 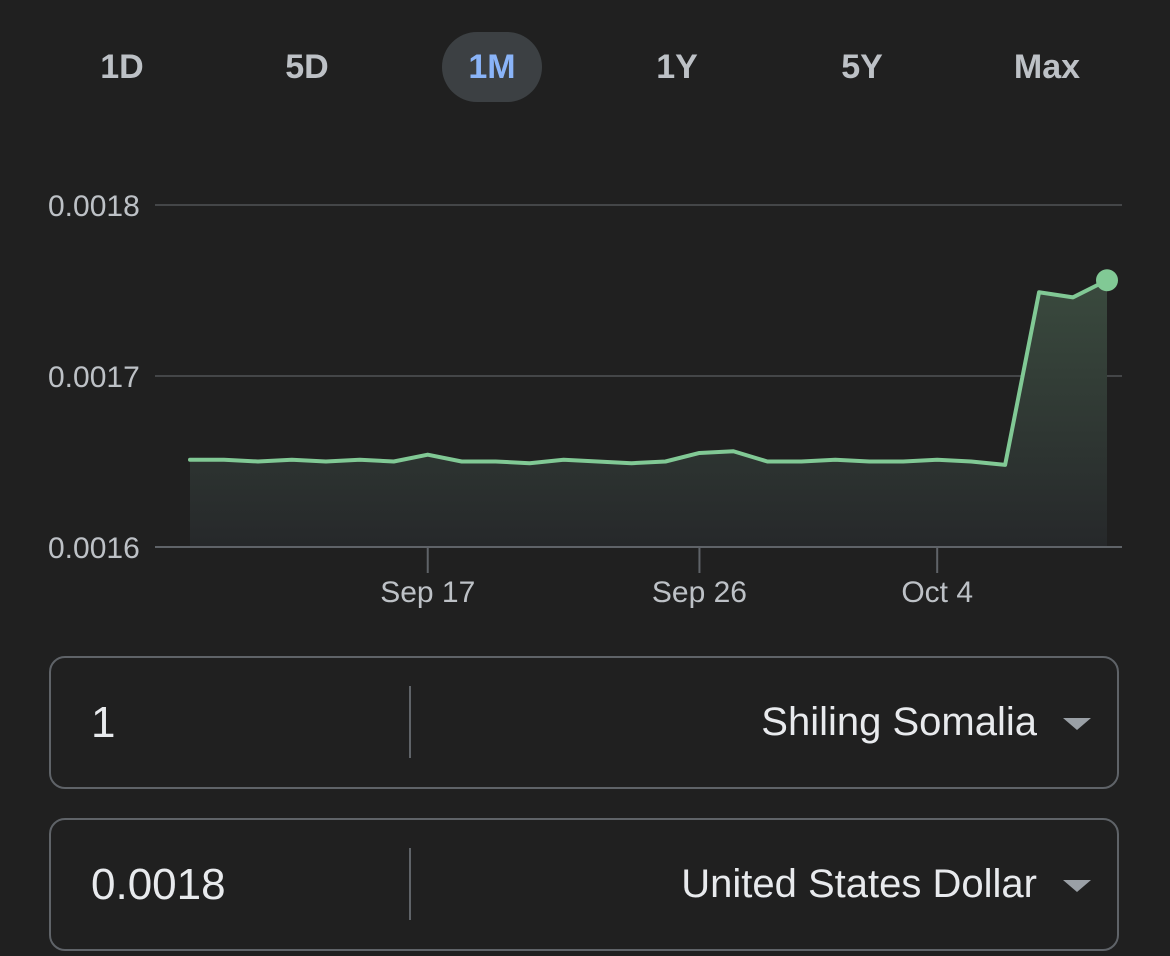 I want to click on x-tick-label: Oct 4, so click(x=937, y=592).